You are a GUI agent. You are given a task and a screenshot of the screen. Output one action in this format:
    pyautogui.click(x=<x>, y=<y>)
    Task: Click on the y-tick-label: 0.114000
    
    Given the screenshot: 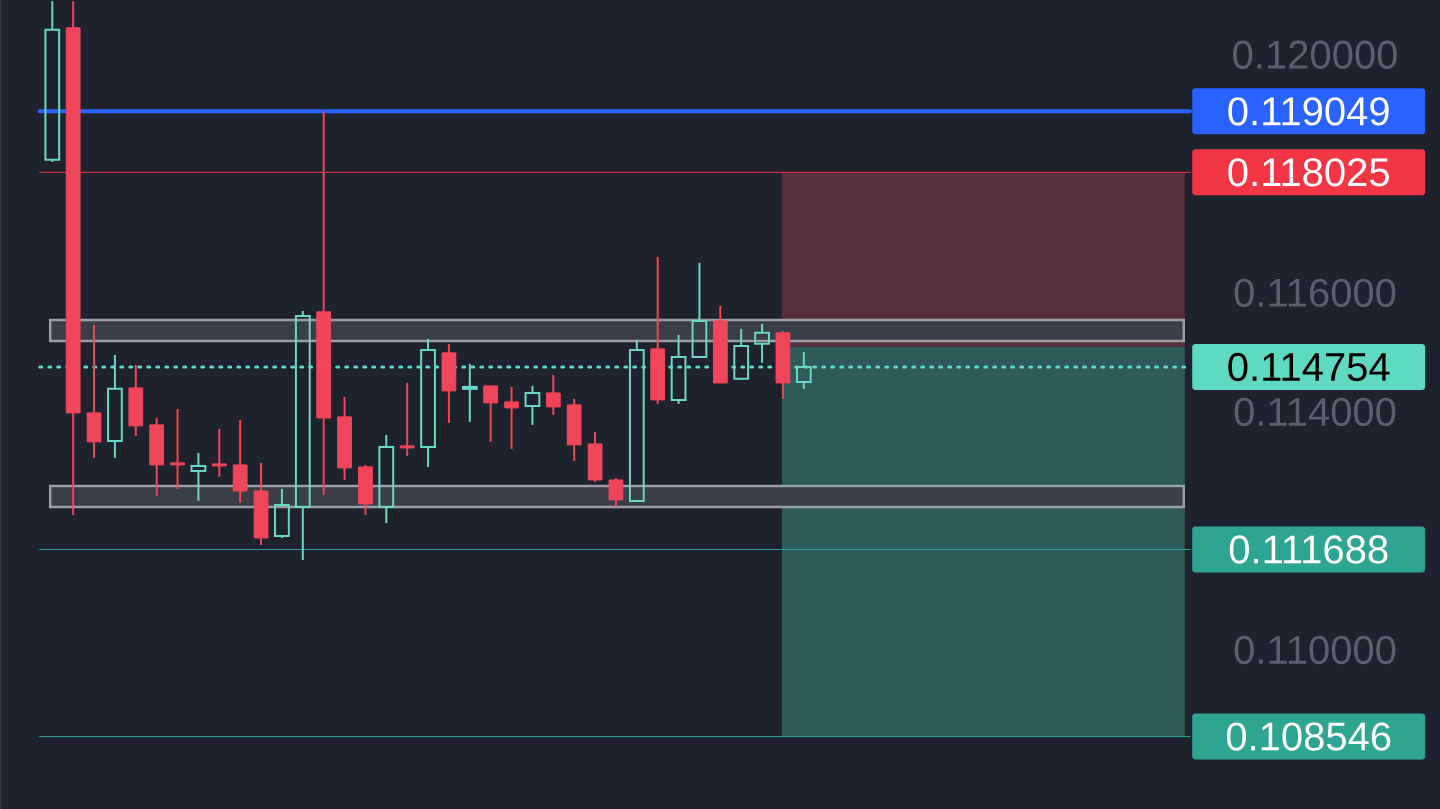 What is the action you would take?
    pyautogui.click(x=1315, y=412)
    